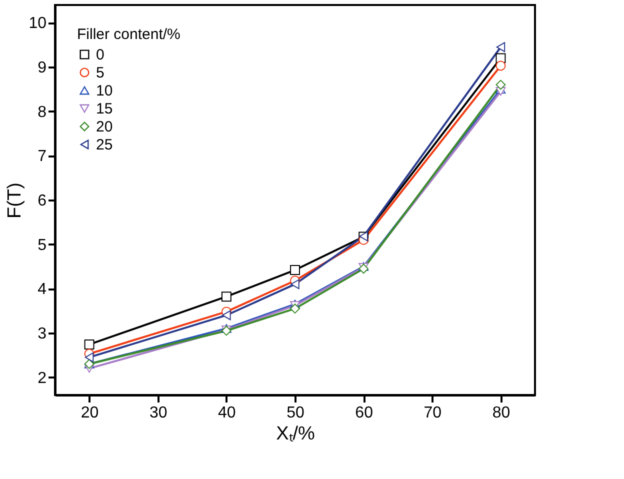 The width and height of the screenshot is (624, 479). What do you see at coordinates (15, 200) in the screenshot?
I see `y-axis-title: F(T)` at bounding box center [15, 200].